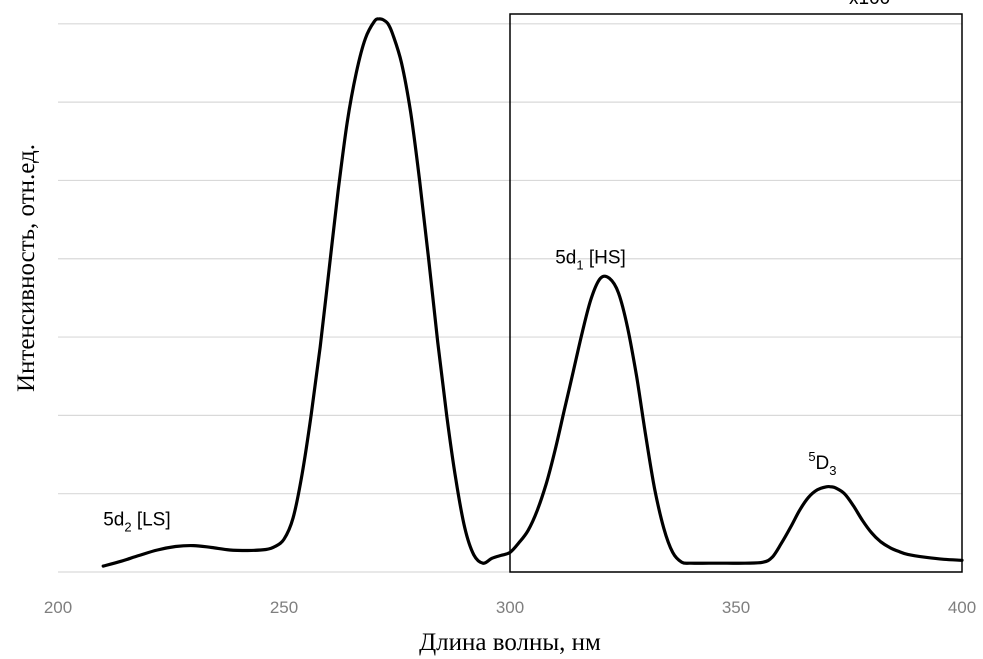 The height and width of the screenshot is (659, 983). Describe the element at coordinates (736, 607) in the screenshot. I see `x-tick-350: 350` at that location.